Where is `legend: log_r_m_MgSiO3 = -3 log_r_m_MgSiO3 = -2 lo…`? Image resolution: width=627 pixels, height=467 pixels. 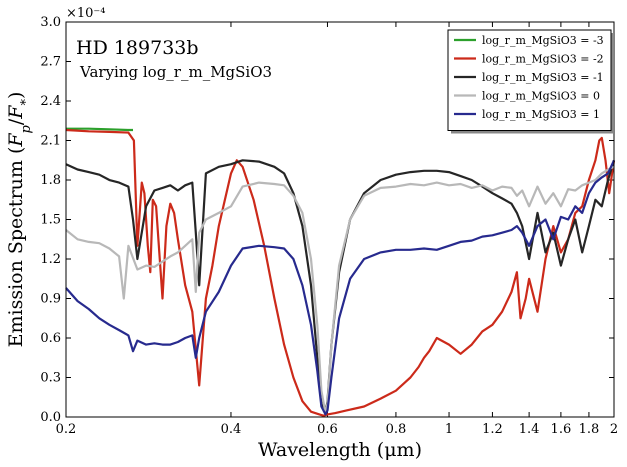
legend: log_r_m_MgSiO3 = -3 log_r_m_MgSiO3 = -2 lo… is located at coordinates (530, 81).